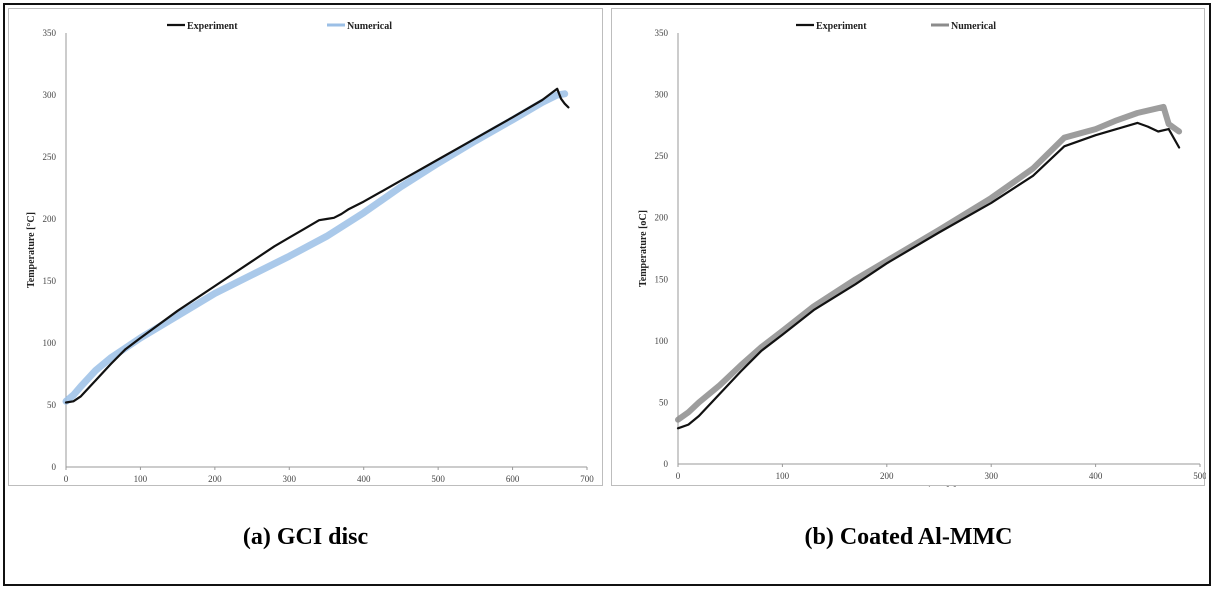 The image size is (1218, 592). What do you see at coordinates (513, 479) in the screenshot?
I see `x-tick-label: 600` at bounding box center [513, 479].